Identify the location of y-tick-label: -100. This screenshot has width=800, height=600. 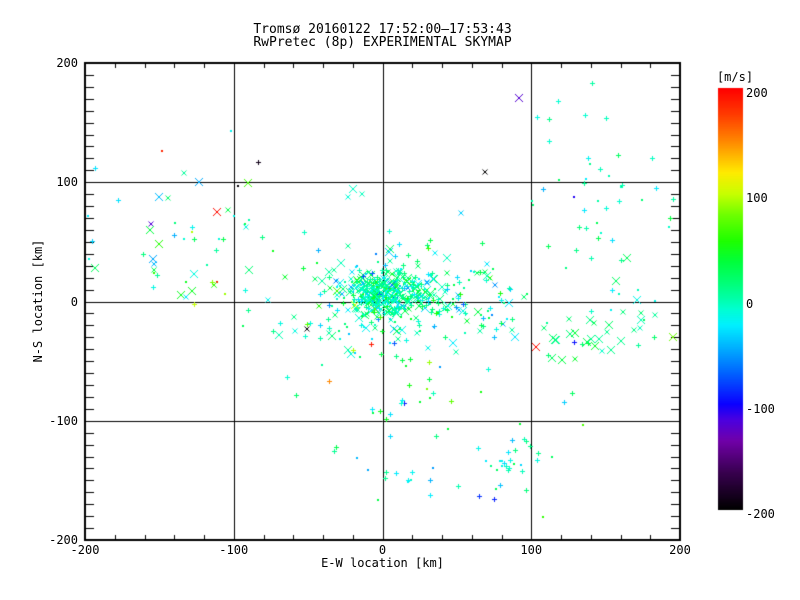
(63, 420).